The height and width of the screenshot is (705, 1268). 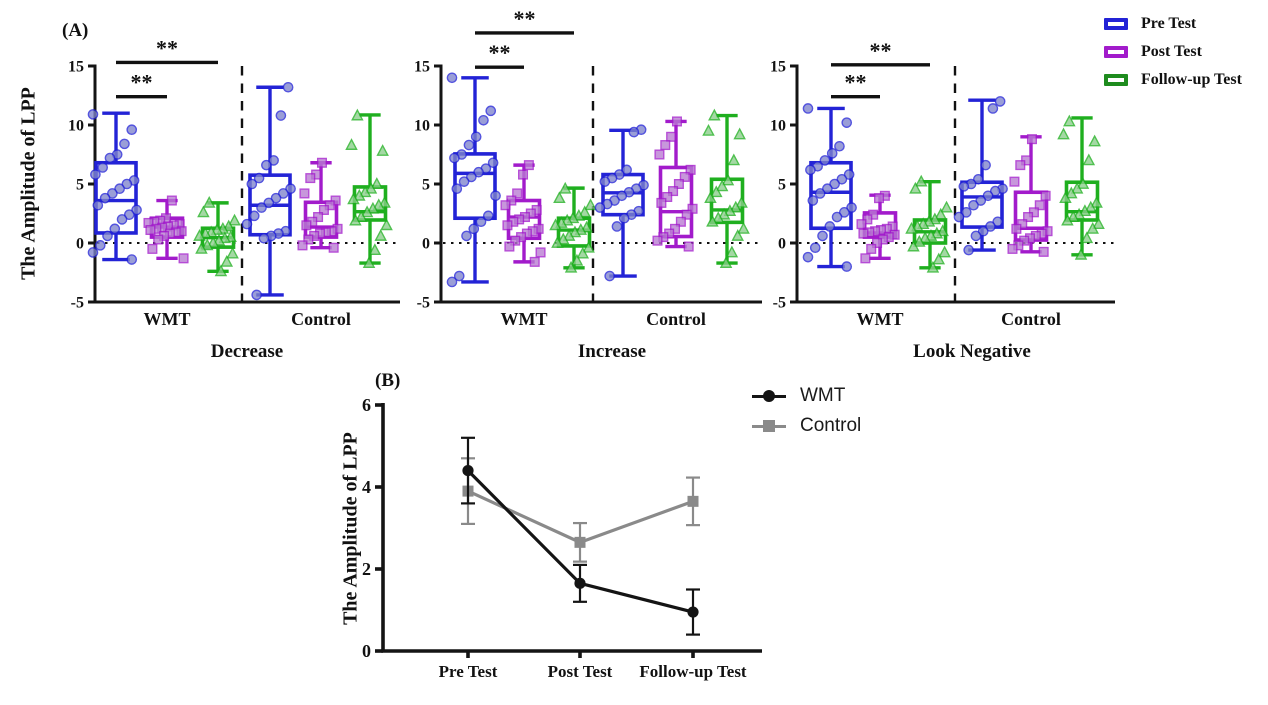 What do you see at coordinates (779, 303) in the screenshot?
I see `y-tick-label: -5` at bounding box center [779, 303].